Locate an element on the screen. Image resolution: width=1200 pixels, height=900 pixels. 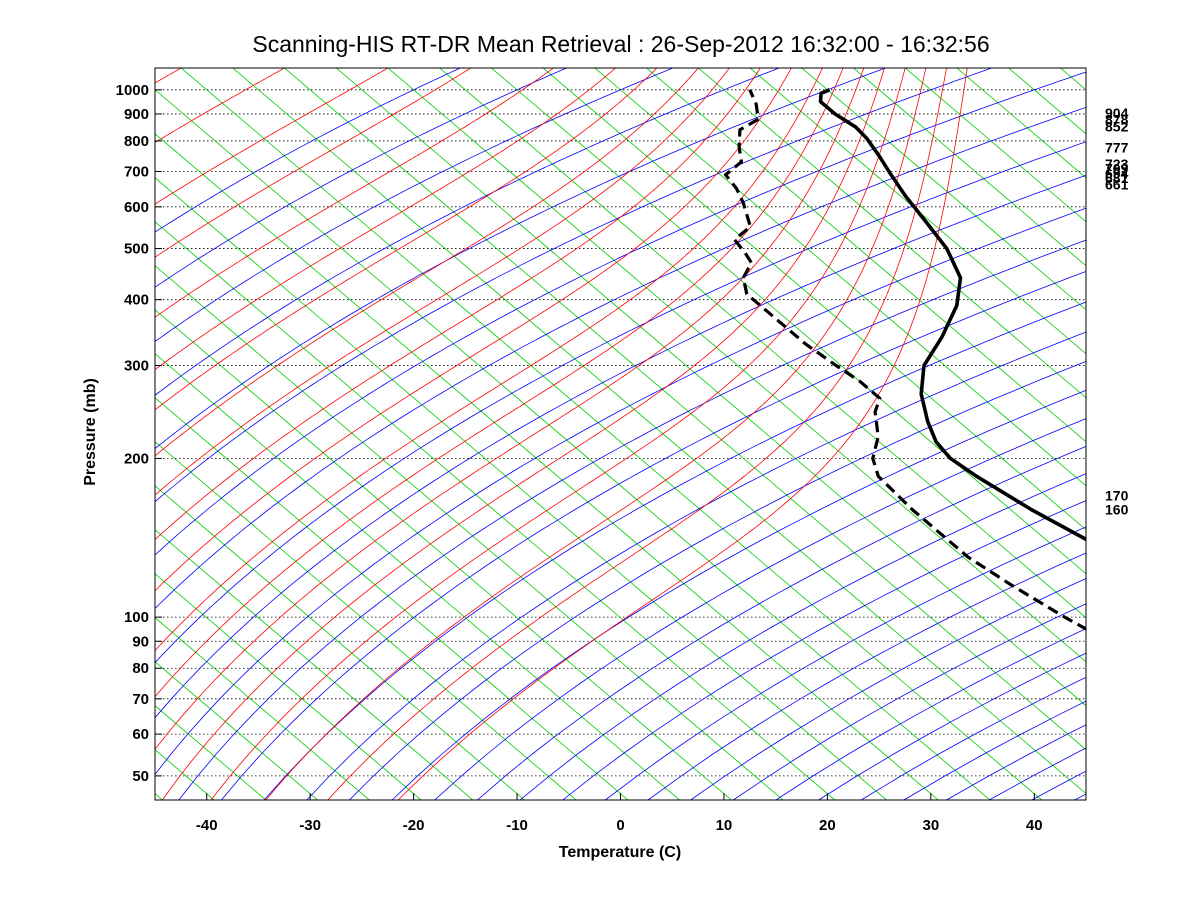
y-tick-label: 70 is located at coordinates (140, 699).